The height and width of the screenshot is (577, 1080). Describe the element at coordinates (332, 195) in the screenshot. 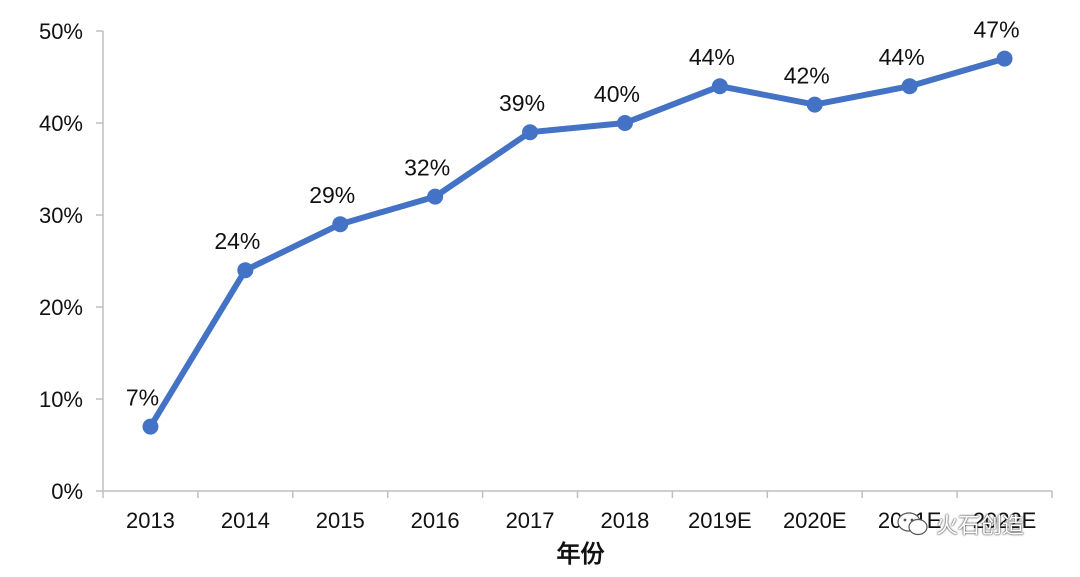

I see `data-label: 29%` at that location.